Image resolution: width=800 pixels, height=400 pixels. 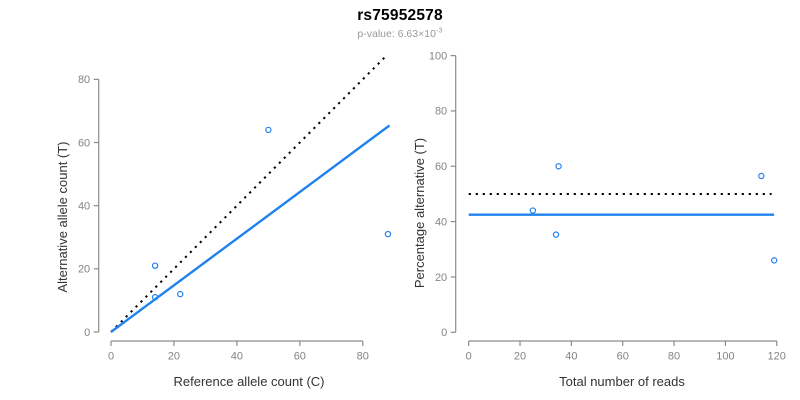 I want to click on x-tick-label: 100, so click(x=725, y=357).